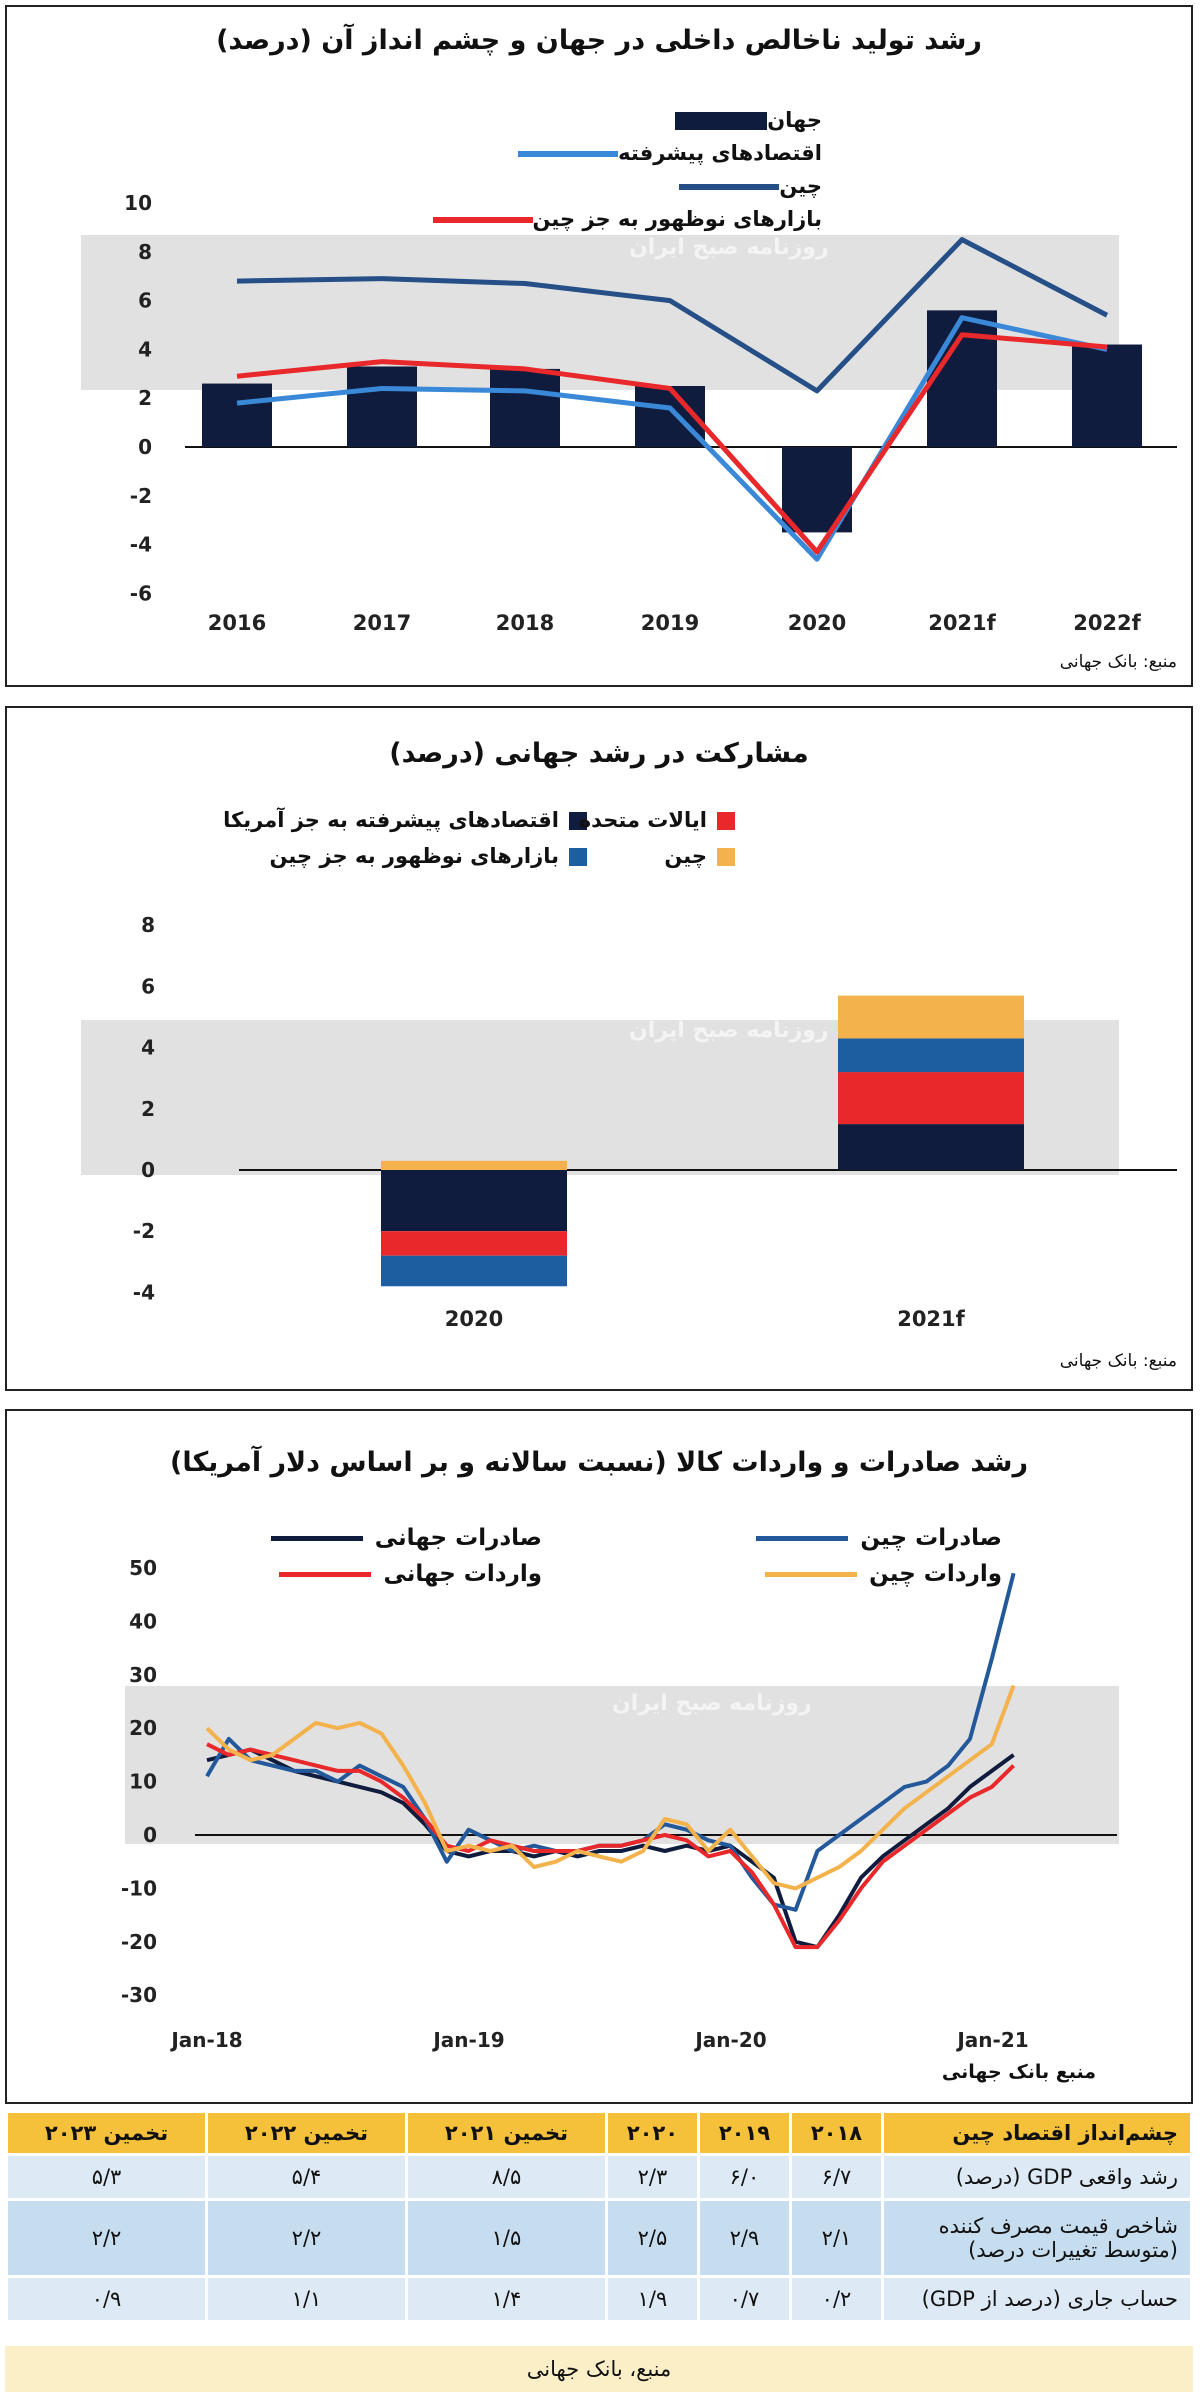 The height and width of the screenshot is (2396, 1200). What do you see at coordinates (143, 1675) in the screenshot?
I see `y-tick-label: 30` at bounding box center [143, 1675].